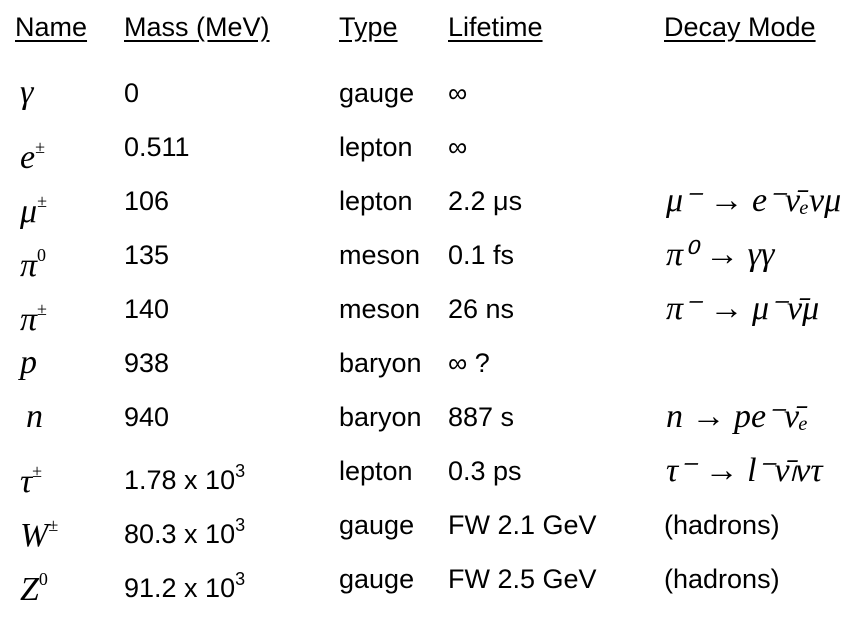  What do you see at coordinates (147, 201) in the screenshot?
I see `particle-mass: 106` at bounding box center [147, 201].